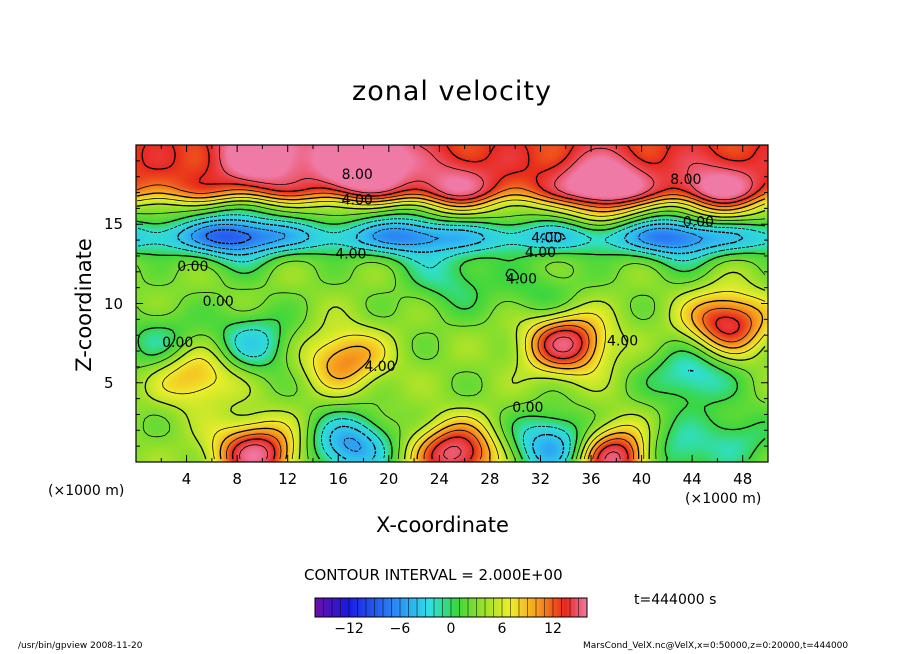  I want to click on x-tick-label: 48, so click(743, 479).